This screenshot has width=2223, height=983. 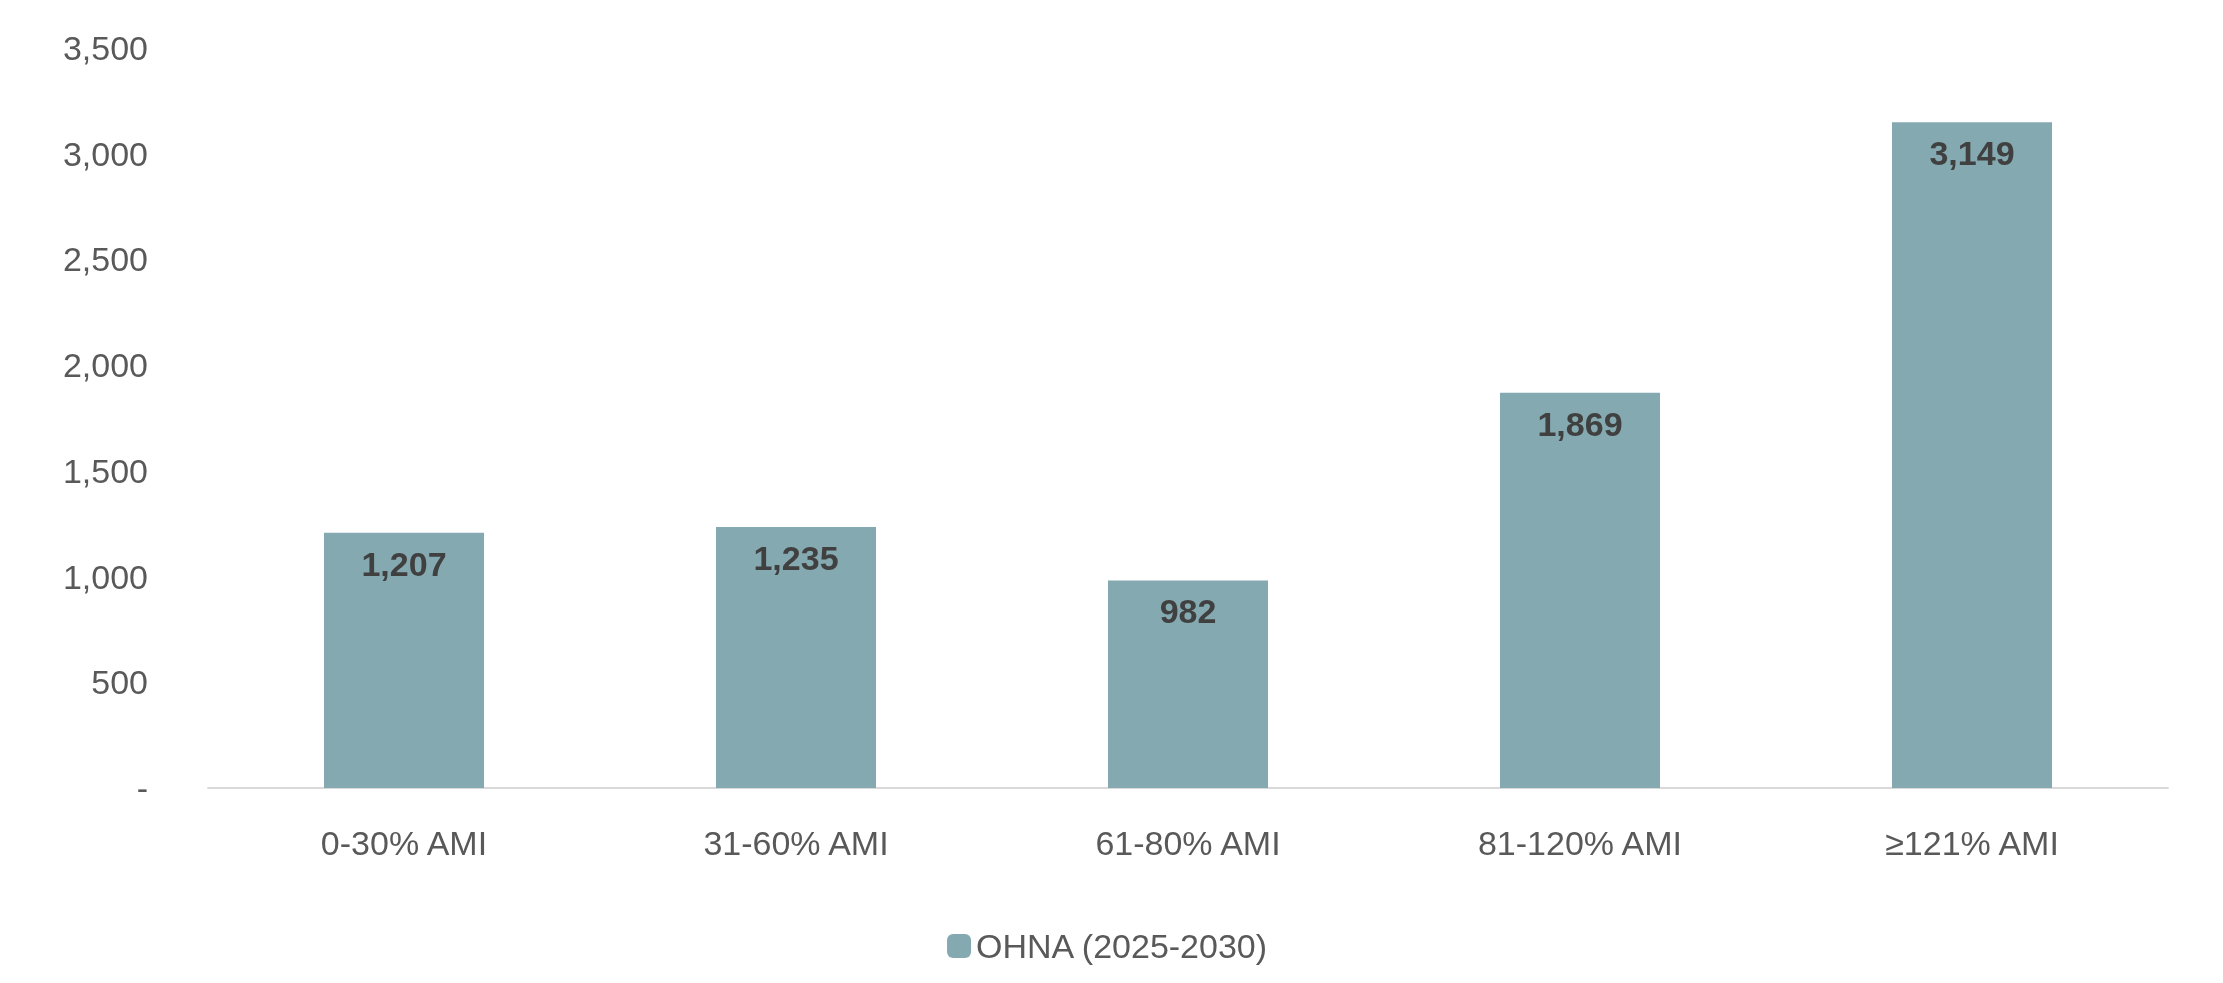 What do you see at coordinates (1580, 843) in the screenshot?
I see `x-tick-label: 81-120% AMI` at bounding box center [1580, 843].